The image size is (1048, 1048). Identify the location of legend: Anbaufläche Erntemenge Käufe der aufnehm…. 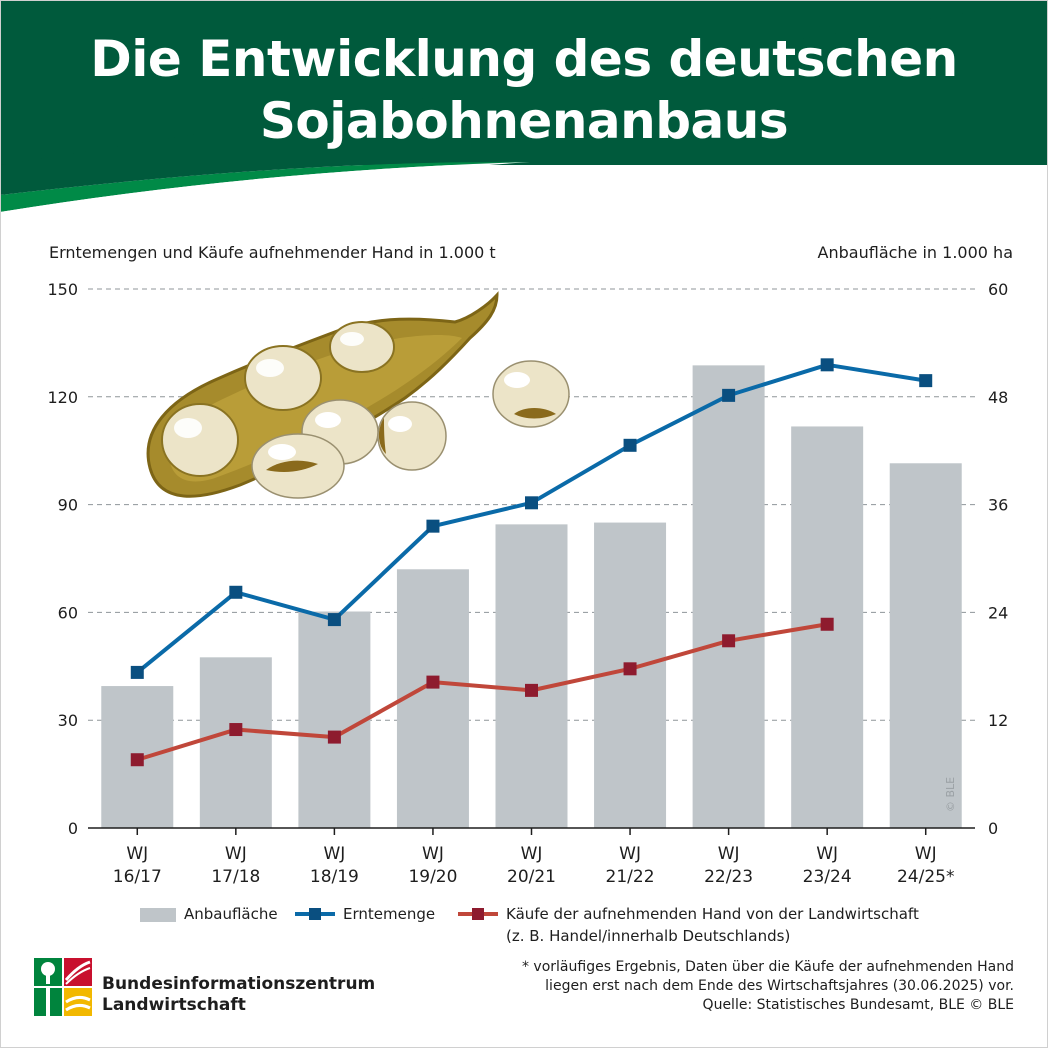
(540, 926).